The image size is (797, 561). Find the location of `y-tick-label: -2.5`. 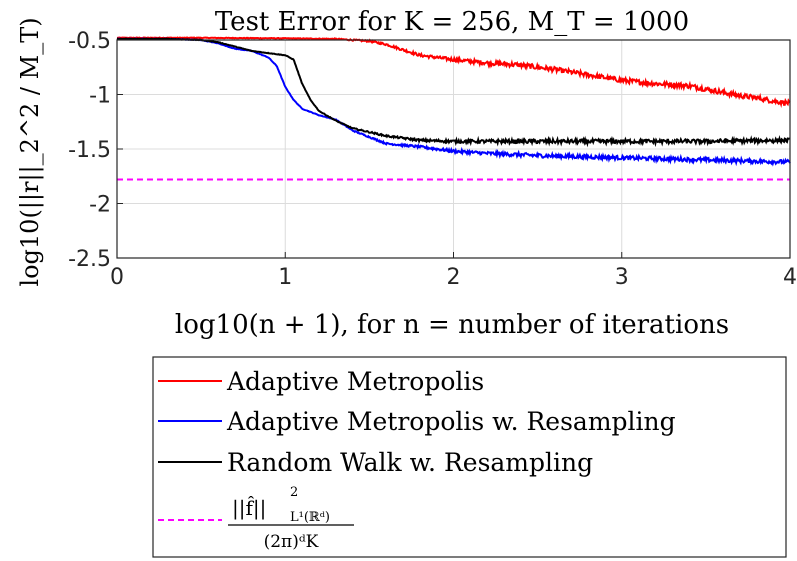

y-tick-label: -2.5 is located at coordinates (89, 259).